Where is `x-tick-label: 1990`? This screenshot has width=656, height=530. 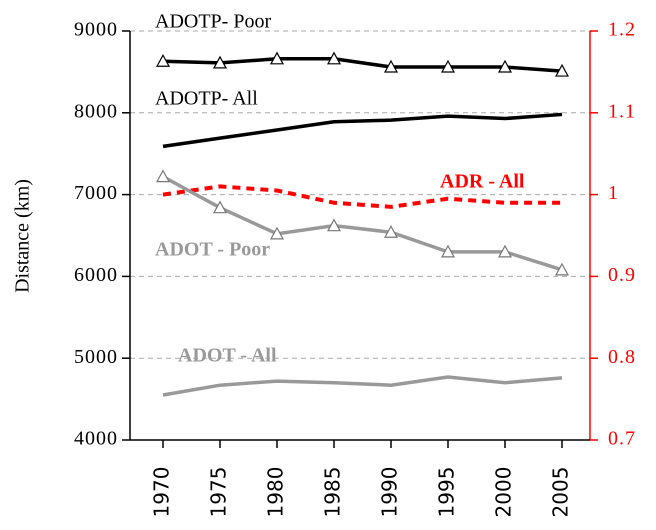
x-tick-label: 1990 is located at coordinates (390, 492).